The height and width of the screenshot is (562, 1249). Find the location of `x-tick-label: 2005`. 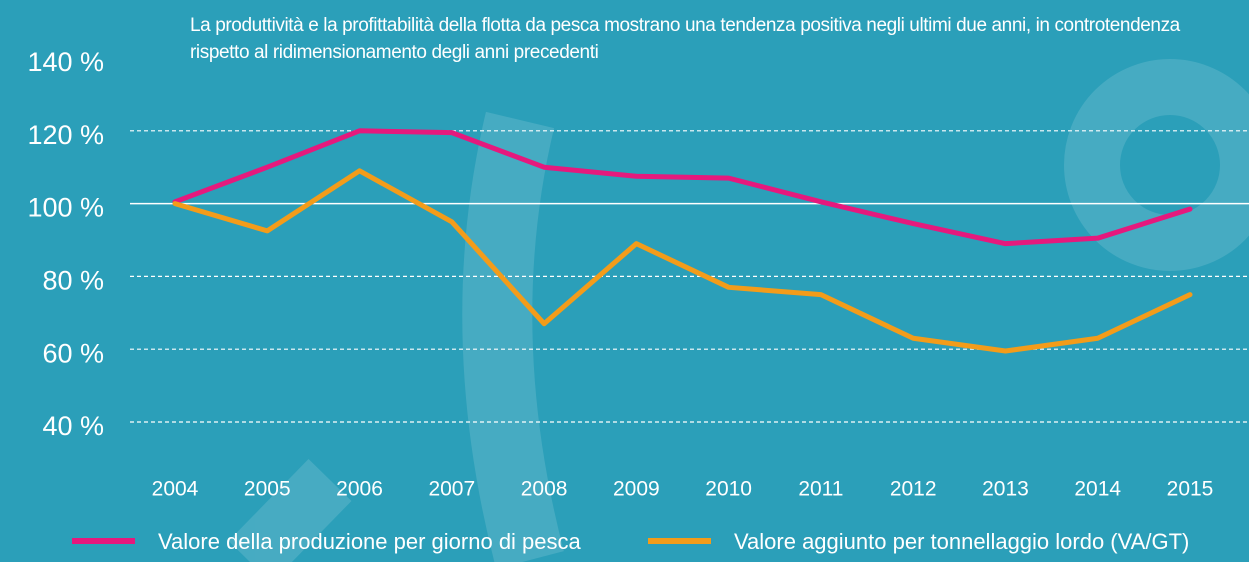

x-tick-label: 2005 is located at coordinates (267, 489).